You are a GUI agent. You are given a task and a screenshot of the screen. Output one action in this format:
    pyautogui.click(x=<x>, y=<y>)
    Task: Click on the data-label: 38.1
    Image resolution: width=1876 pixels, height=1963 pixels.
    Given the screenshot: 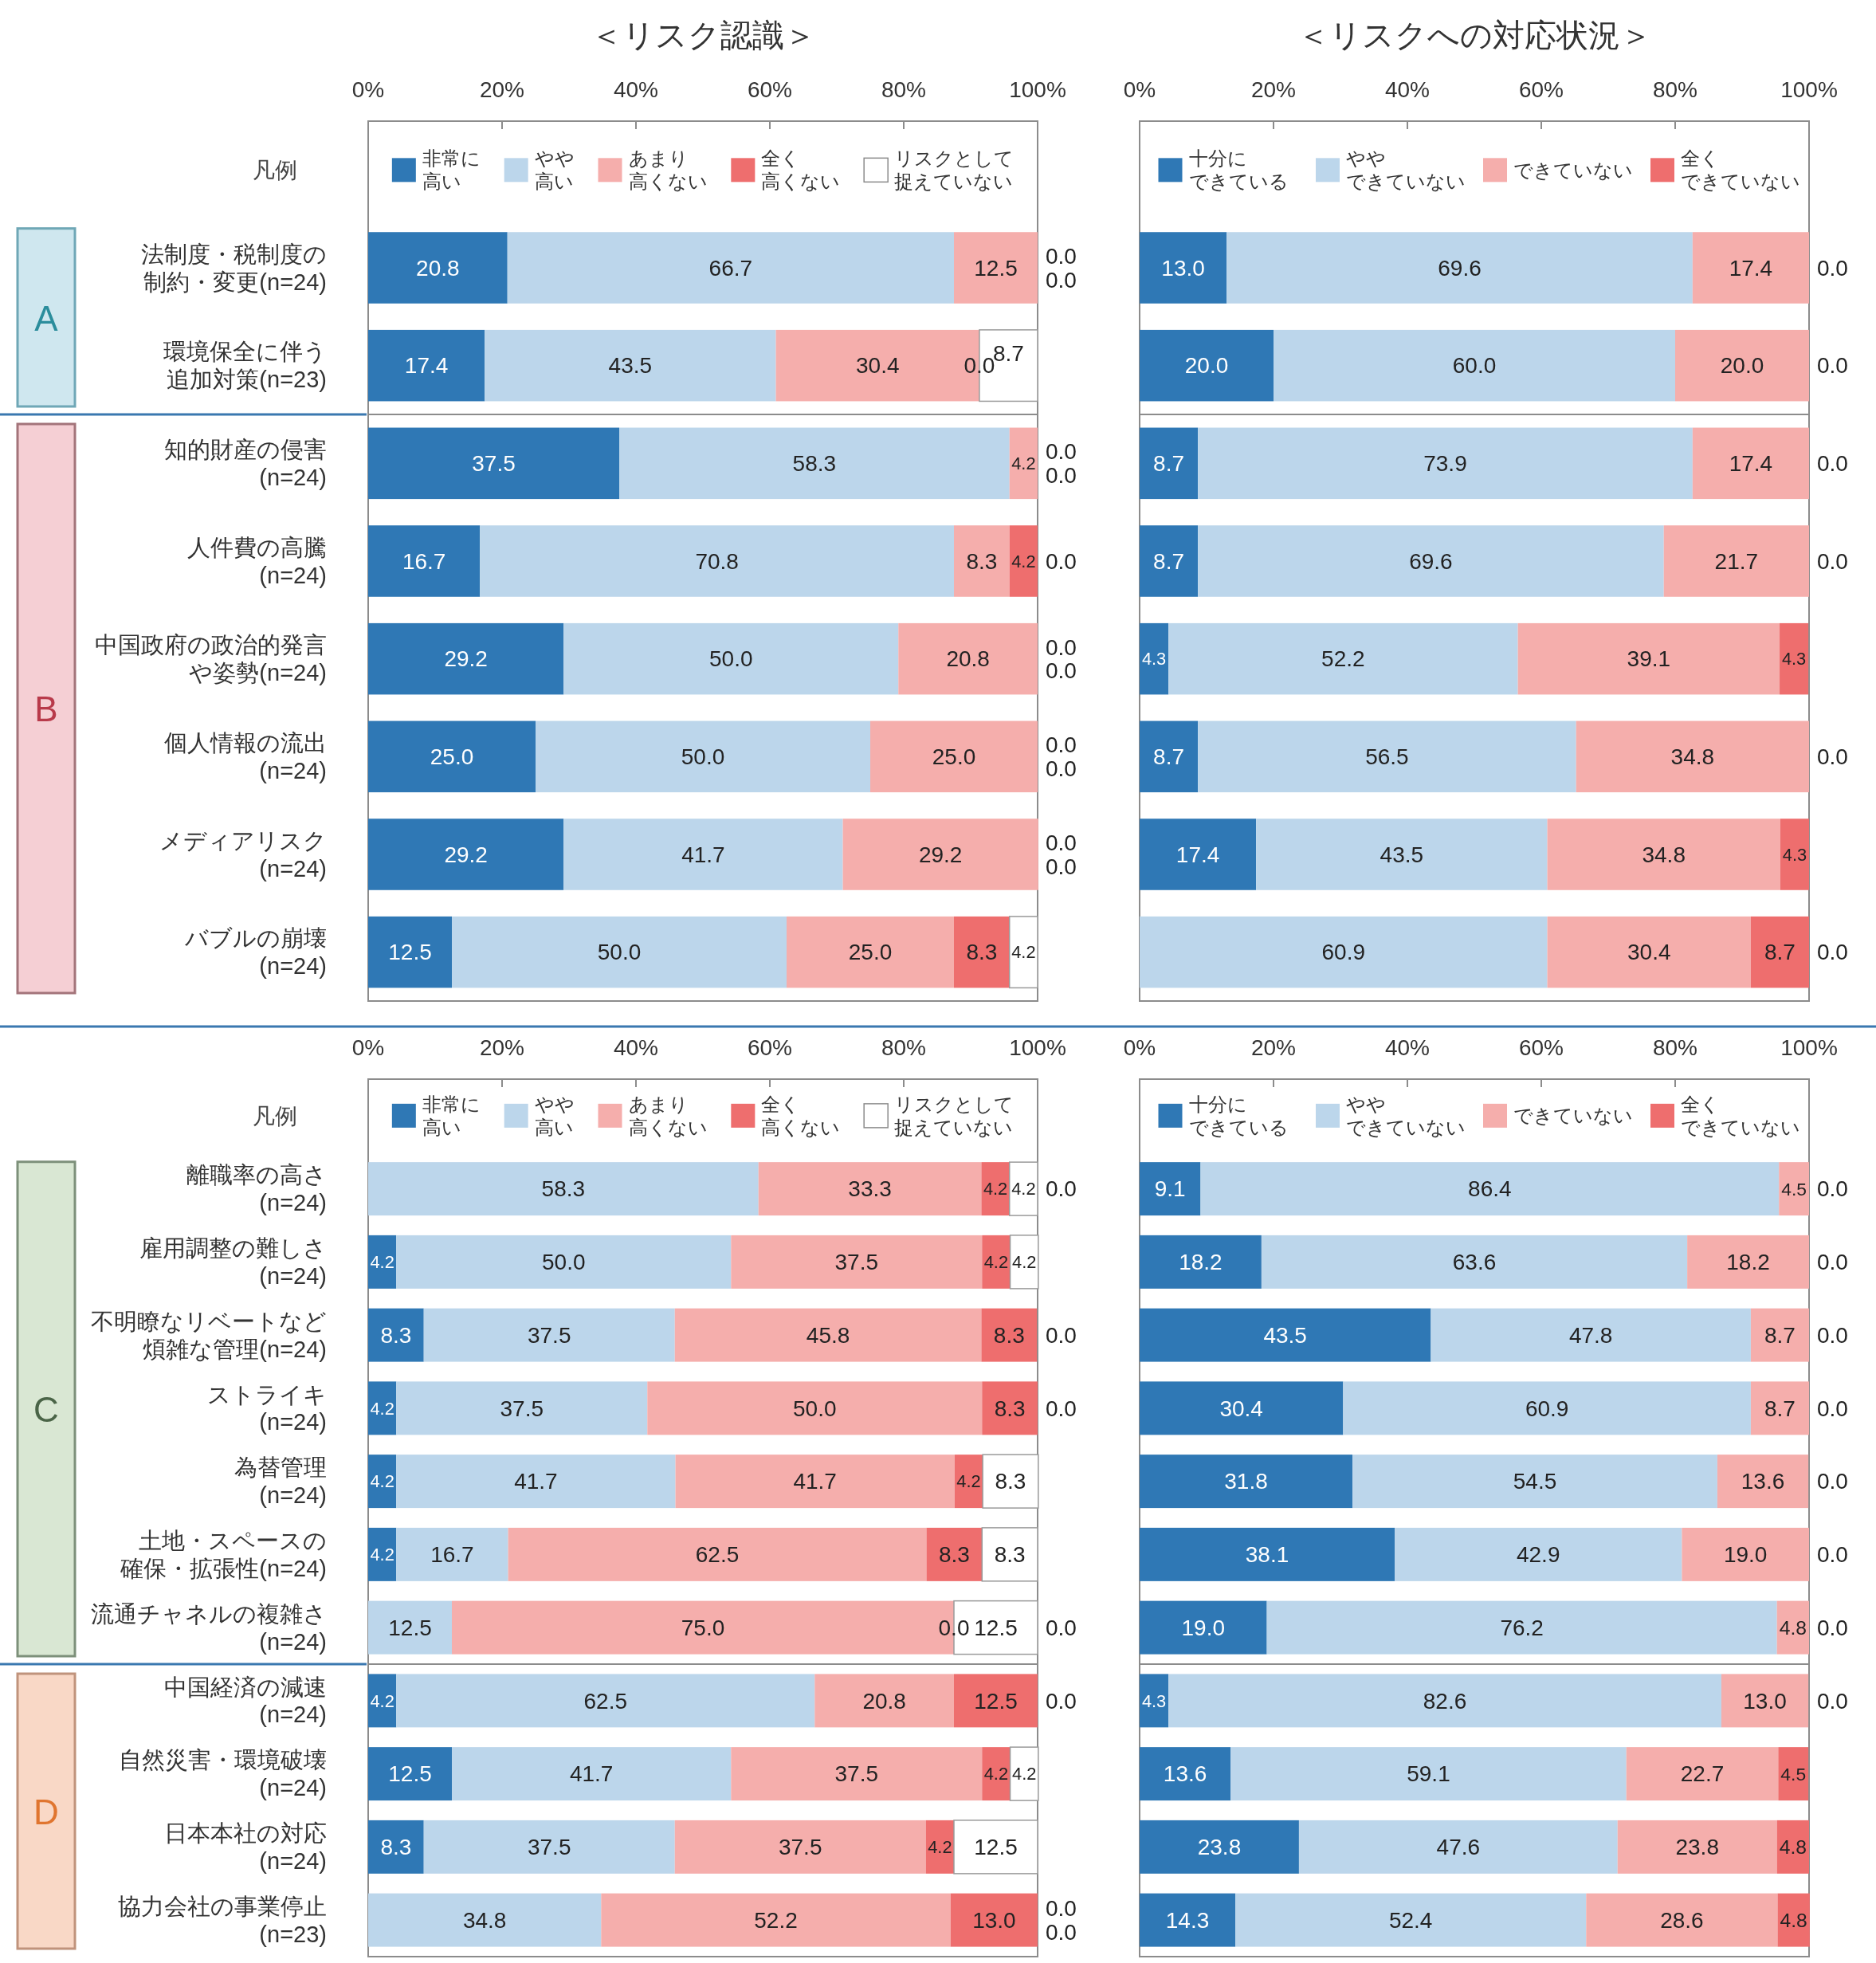 What is the action you would take?
    pyautogui.click(x=1267, y=1555)
    